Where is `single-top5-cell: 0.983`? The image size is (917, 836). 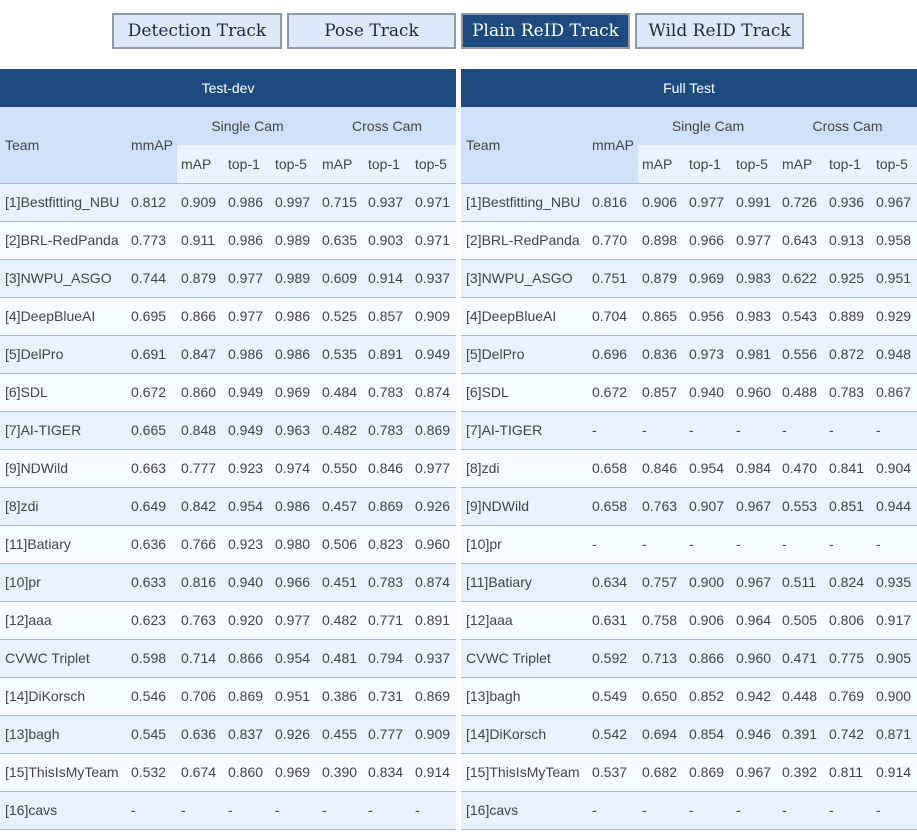
single-top5-cell: 0.983 is located at coordinates (755, 315).